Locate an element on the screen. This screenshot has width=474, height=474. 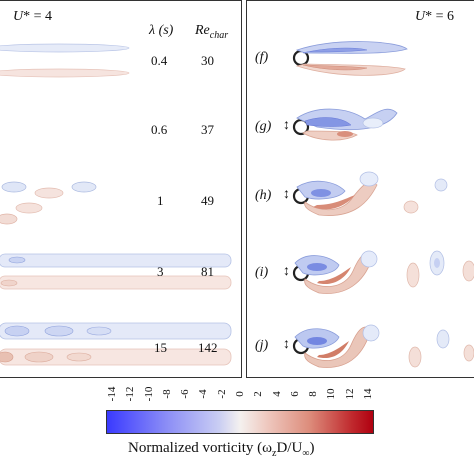
colorbar-tick-label: 12 is located at coordinates (349, 394).